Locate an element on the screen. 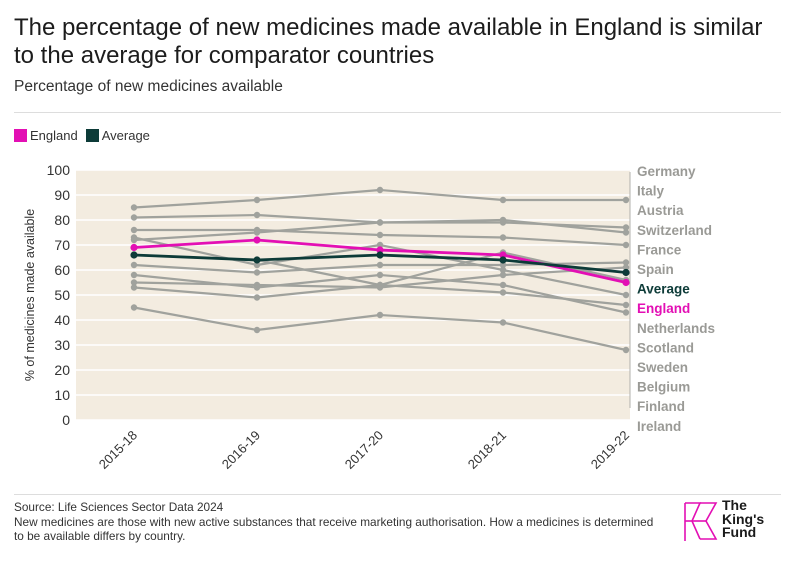  series-end-label: Belgium is located at coordinates (663, 387).